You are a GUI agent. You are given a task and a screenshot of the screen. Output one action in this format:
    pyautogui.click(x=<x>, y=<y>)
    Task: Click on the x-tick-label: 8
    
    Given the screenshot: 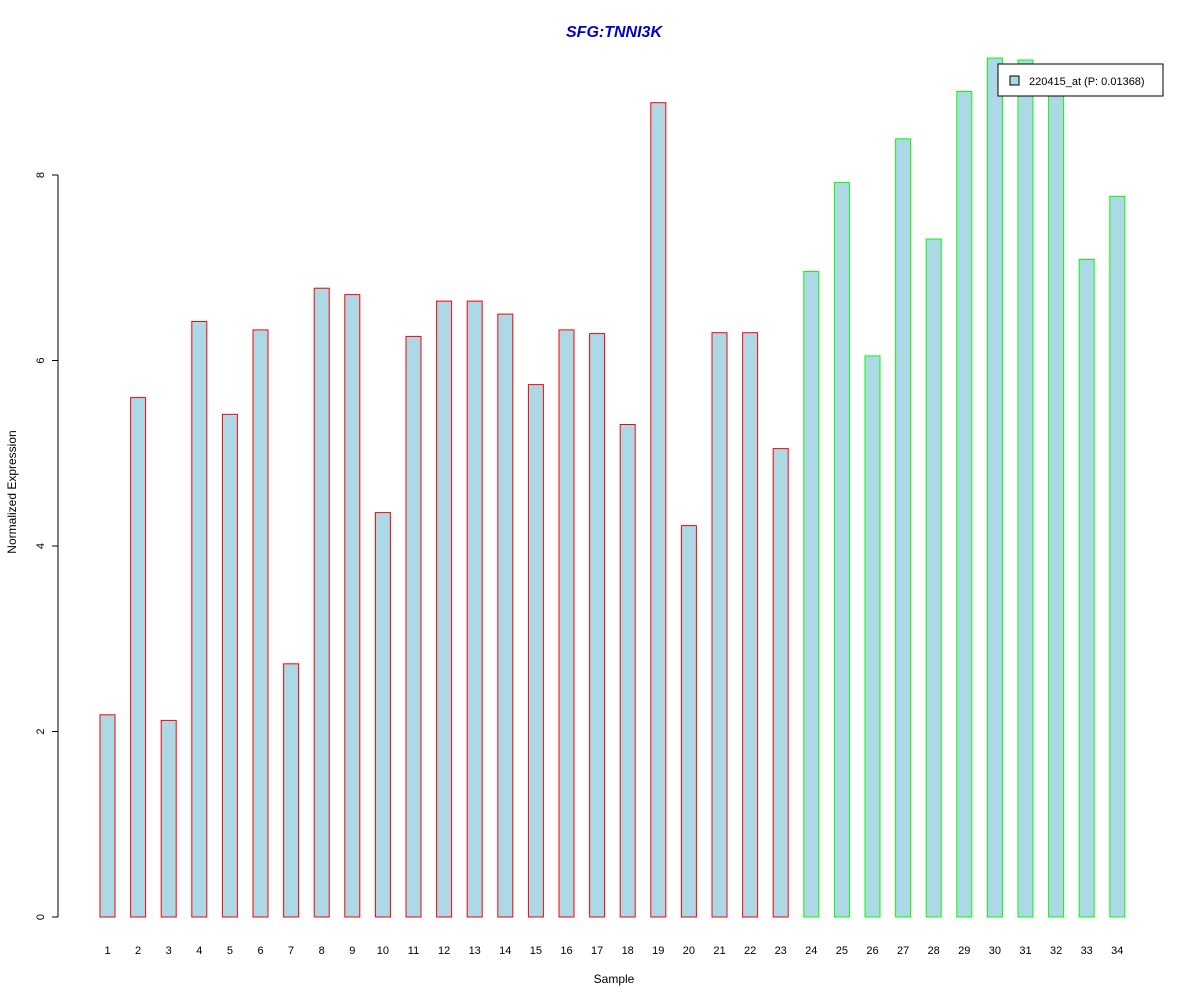 What is the action you would take?
    pyautogui.click(x=322, y=951)
    